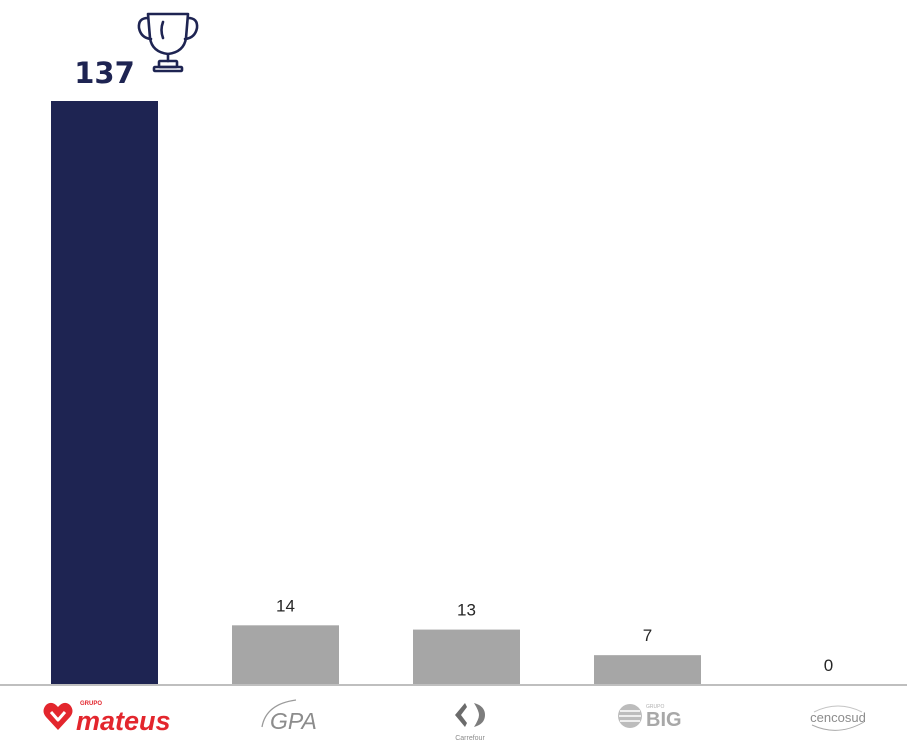  Describe the element at coordinates (104, 73) in the screenshot. I see `value-label-mateus: 137` at that location.